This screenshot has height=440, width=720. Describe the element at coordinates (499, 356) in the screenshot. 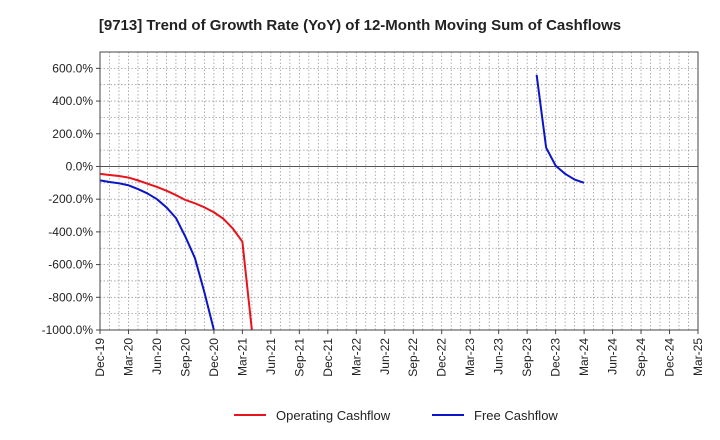

I see `x-tick-label: Jun-23` at that location.